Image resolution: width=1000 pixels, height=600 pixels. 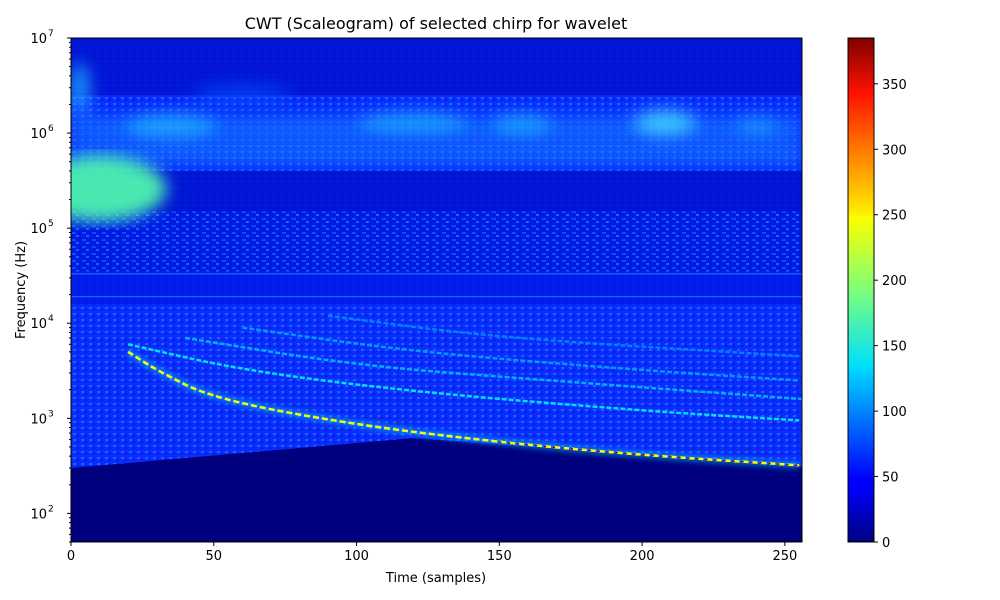 What do you see at coordinates (649, 454) in the screenshot?
I see `main-chirp-ridge-peak` at bounding box center [649, 454].